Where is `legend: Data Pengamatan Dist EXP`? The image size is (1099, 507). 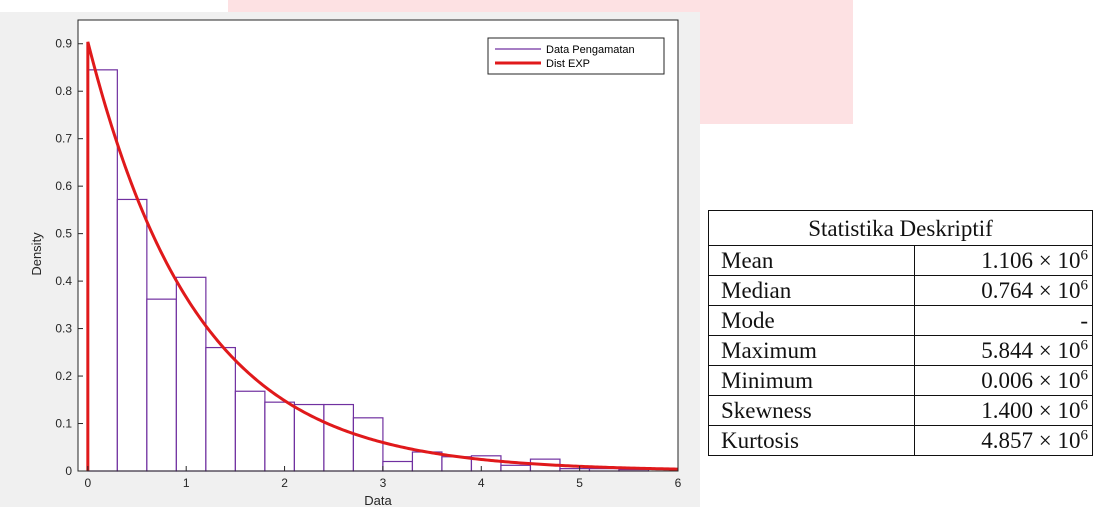 legend: Data Pengamatan Dist EXP is located at coordinates (576, 56).